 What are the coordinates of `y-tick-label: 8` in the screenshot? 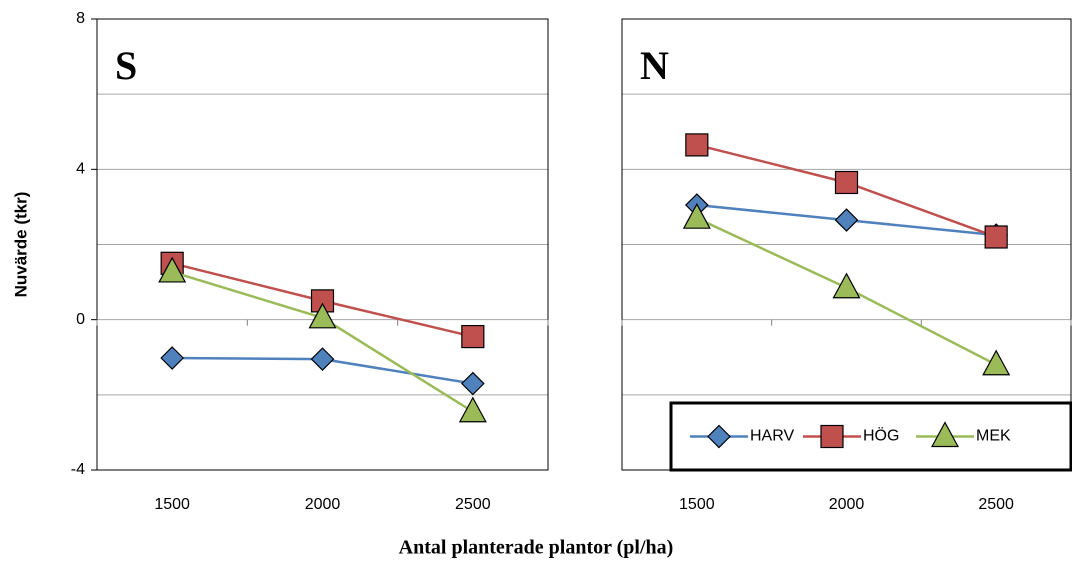 It's located at (80, 18).